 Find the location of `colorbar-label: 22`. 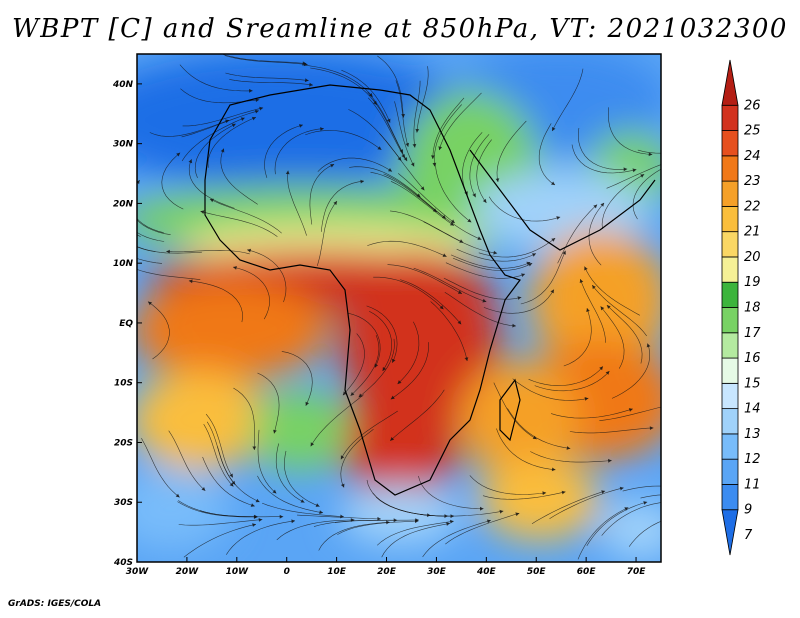

colorbar-label: 22 is located at coordinates (752, 206).